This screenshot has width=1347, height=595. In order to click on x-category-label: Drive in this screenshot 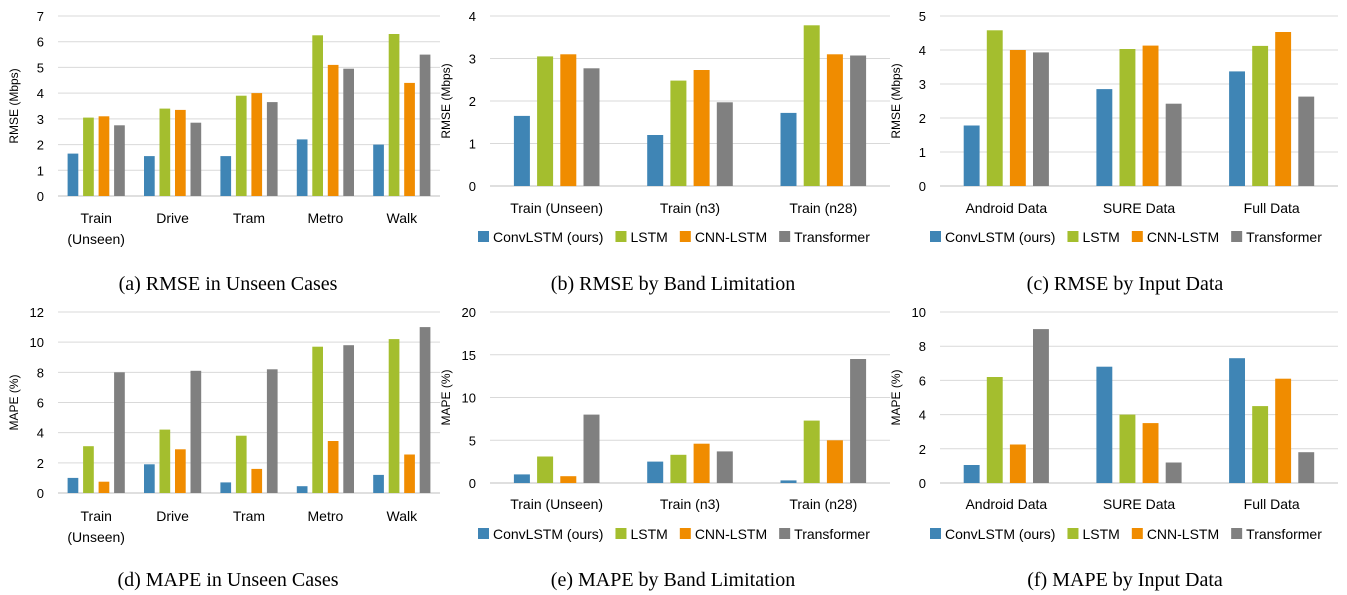, I will do `click(172, 218)`.